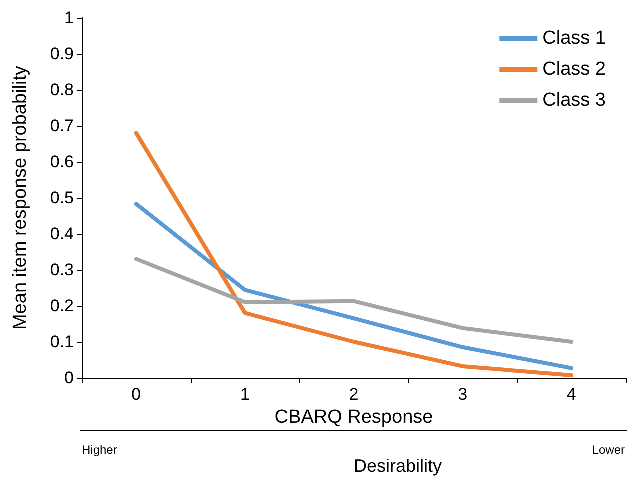 The image size is (627, 479). Describe the element at coordinates (398, 466) in the screenshot. I see `text: Desirability` at that location.